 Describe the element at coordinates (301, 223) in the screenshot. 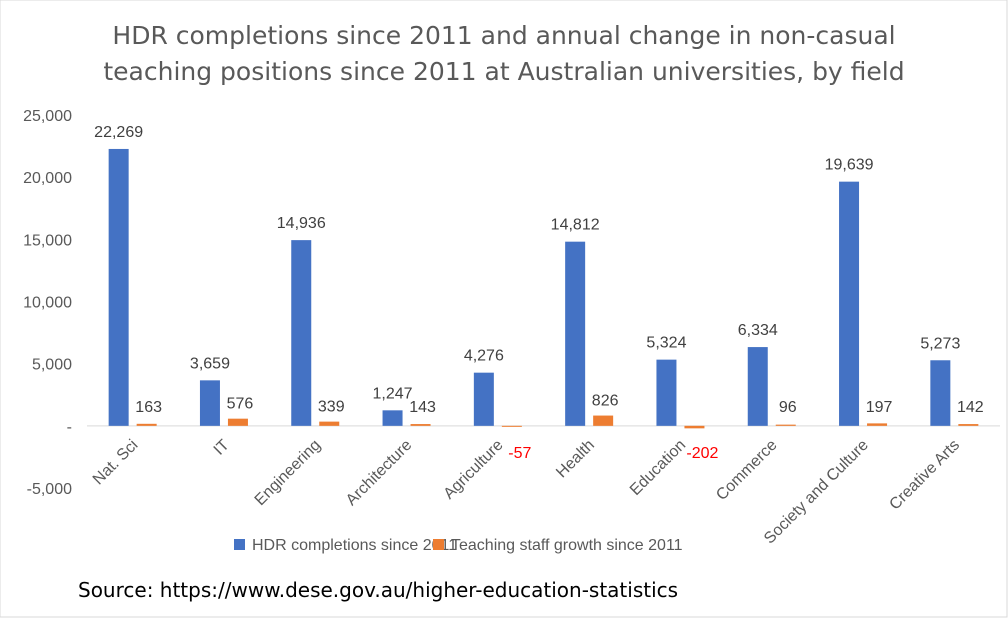

I see `data-label-hdr: 14,936` at that location.